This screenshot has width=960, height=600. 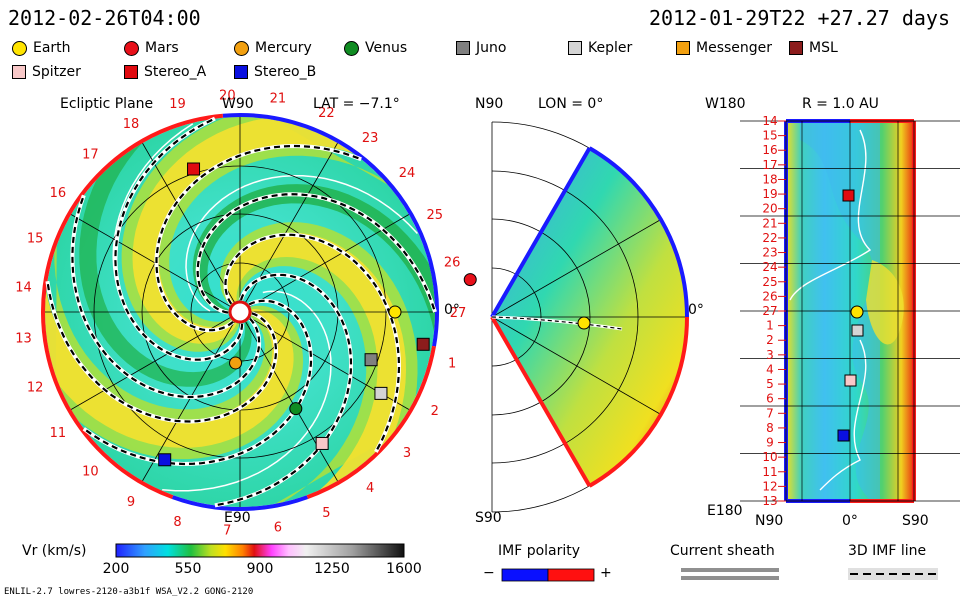 What do you see at coordinates (769, 165) in the screenshot?
I see `radial-tick-label: 17` at bounding box center [769, 165].